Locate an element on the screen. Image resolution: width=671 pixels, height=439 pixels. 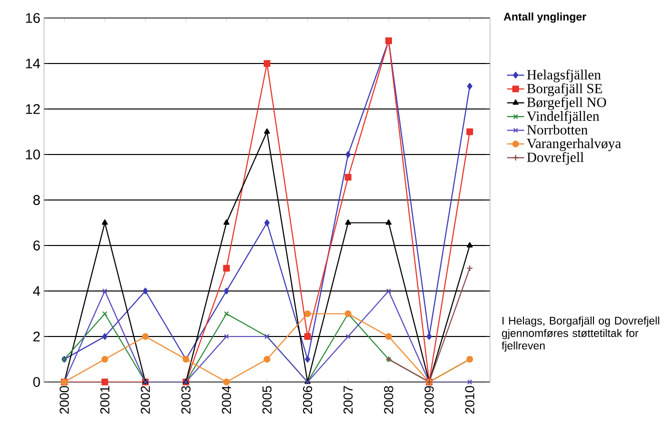
x-tick-label: 2009 is located at coordinates (429, 400).